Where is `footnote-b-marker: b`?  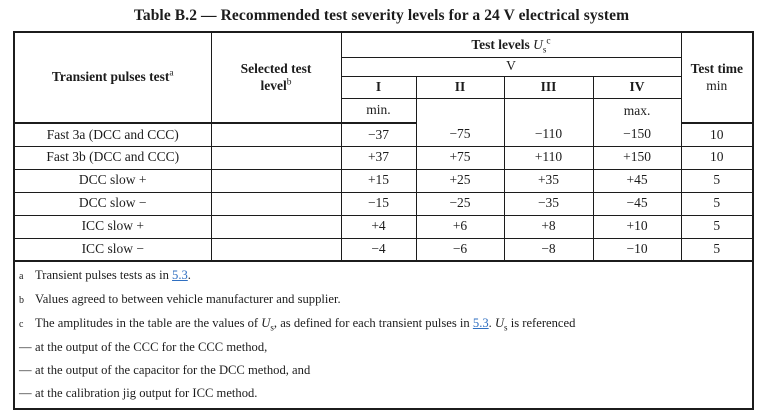
footnote-b-marker: b is located at coordinates (21, 300).